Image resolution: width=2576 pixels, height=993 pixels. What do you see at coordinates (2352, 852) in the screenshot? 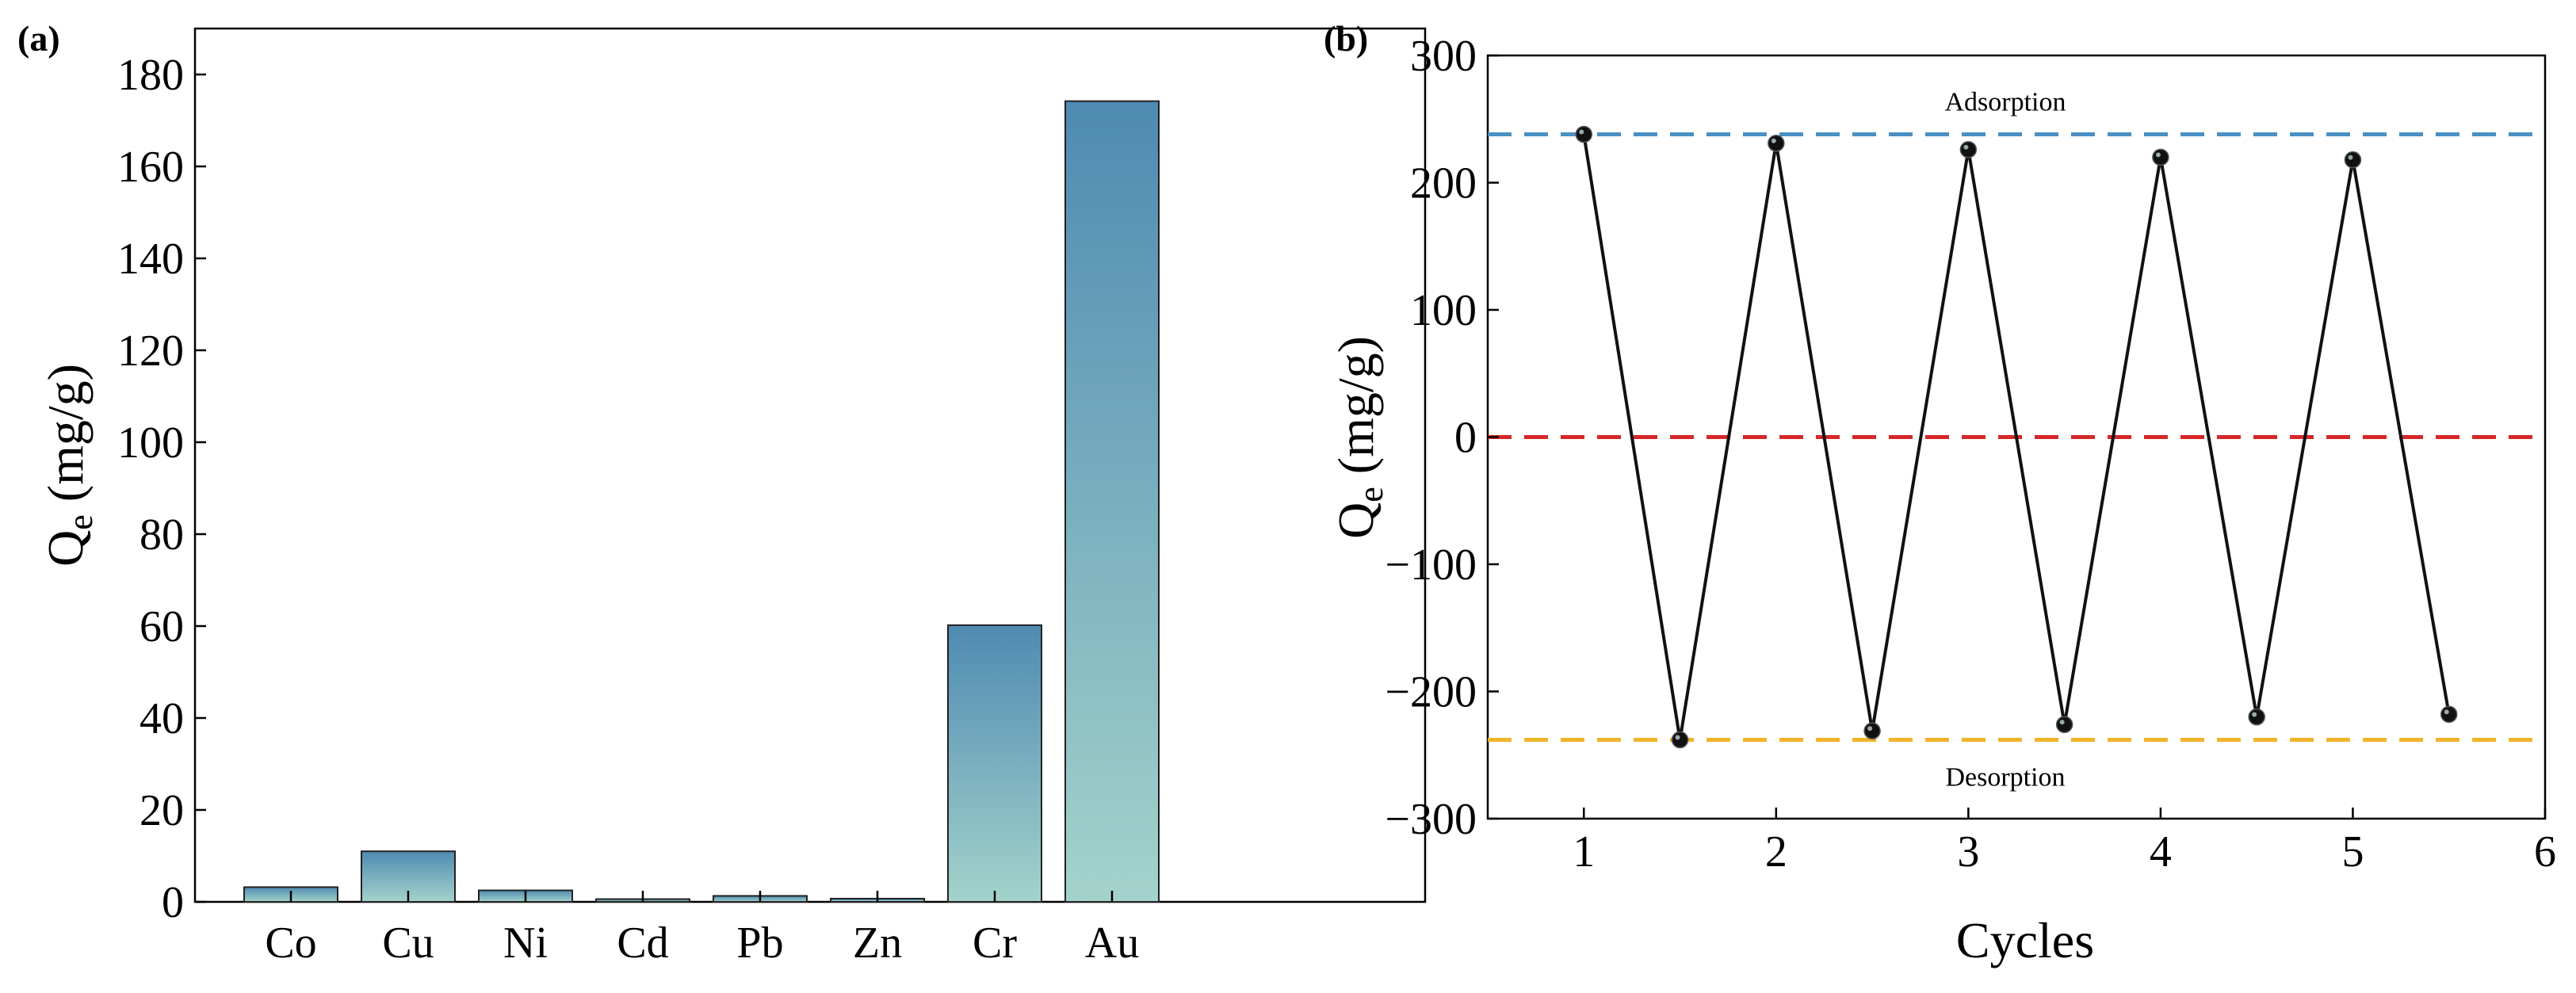
I see `x-tick-label: 5` at bounding box center [2352, 852].